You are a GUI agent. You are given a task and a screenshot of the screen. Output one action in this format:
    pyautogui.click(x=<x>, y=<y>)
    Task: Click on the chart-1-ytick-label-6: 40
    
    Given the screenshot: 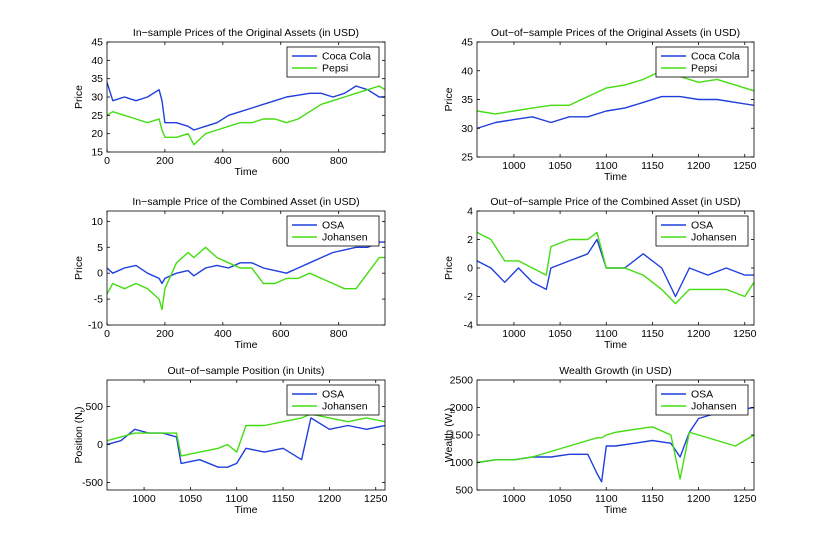 What is the action you would take?
    pyautogui.click(x=97, y=61)
    